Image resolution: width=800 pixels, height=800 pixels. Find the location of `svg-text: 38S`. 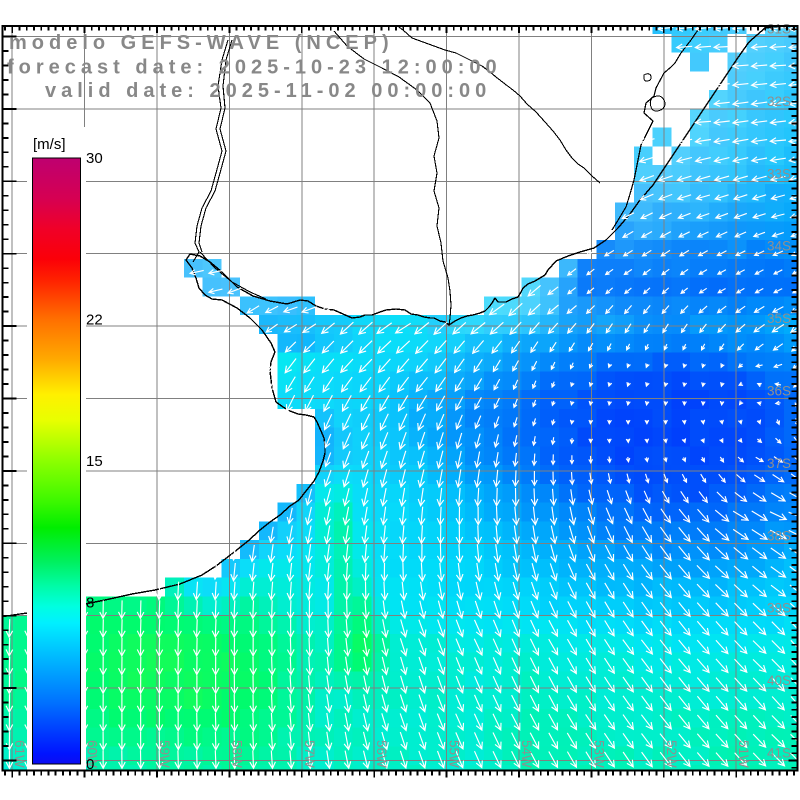

svg-text: 38S is located at coordinates (779, 535).